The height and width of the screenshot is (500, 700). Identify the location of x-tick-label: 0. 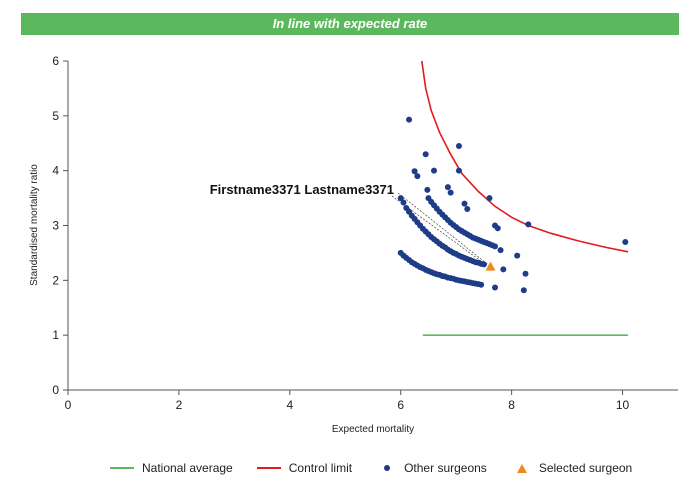
(68, 405).